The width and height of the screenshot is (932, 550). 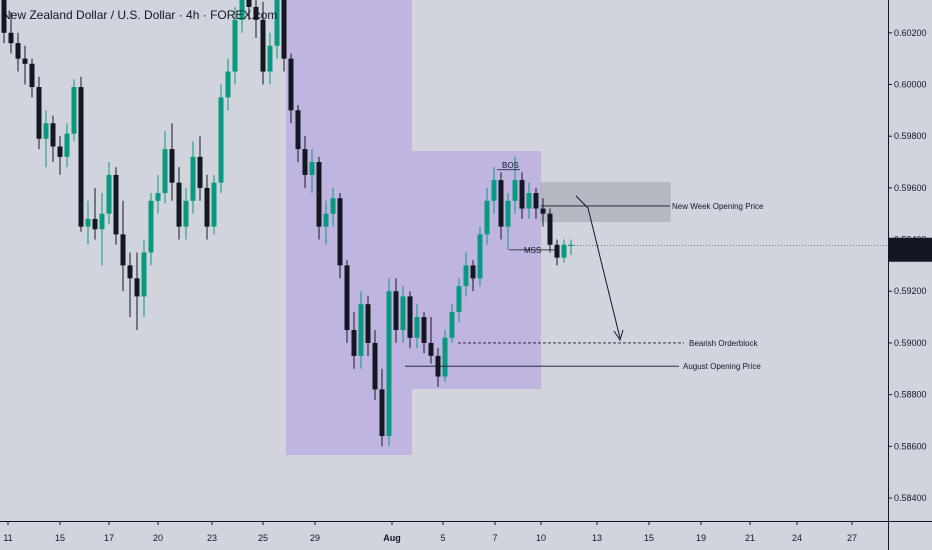 I want to click on x-tick-label: 25, so click(x=263, y=538).